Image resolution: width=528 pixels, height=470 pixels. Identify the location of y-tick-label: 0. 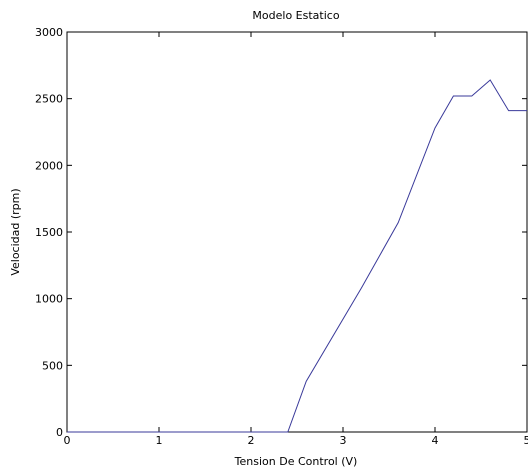
(59, 432).